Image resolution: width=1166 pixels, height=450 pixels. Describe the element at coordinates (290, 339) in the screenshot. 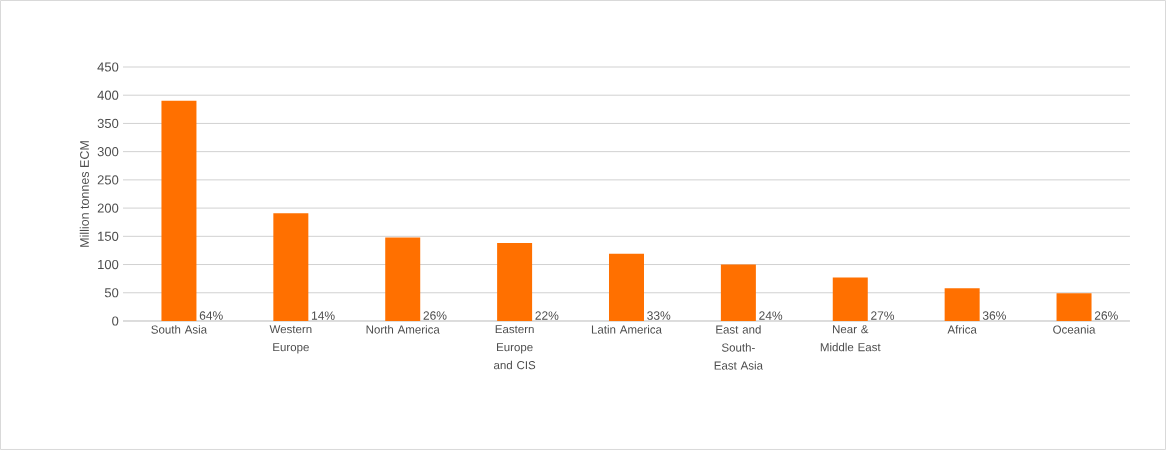

I see `x-tick-label: Western Europe` at that location.